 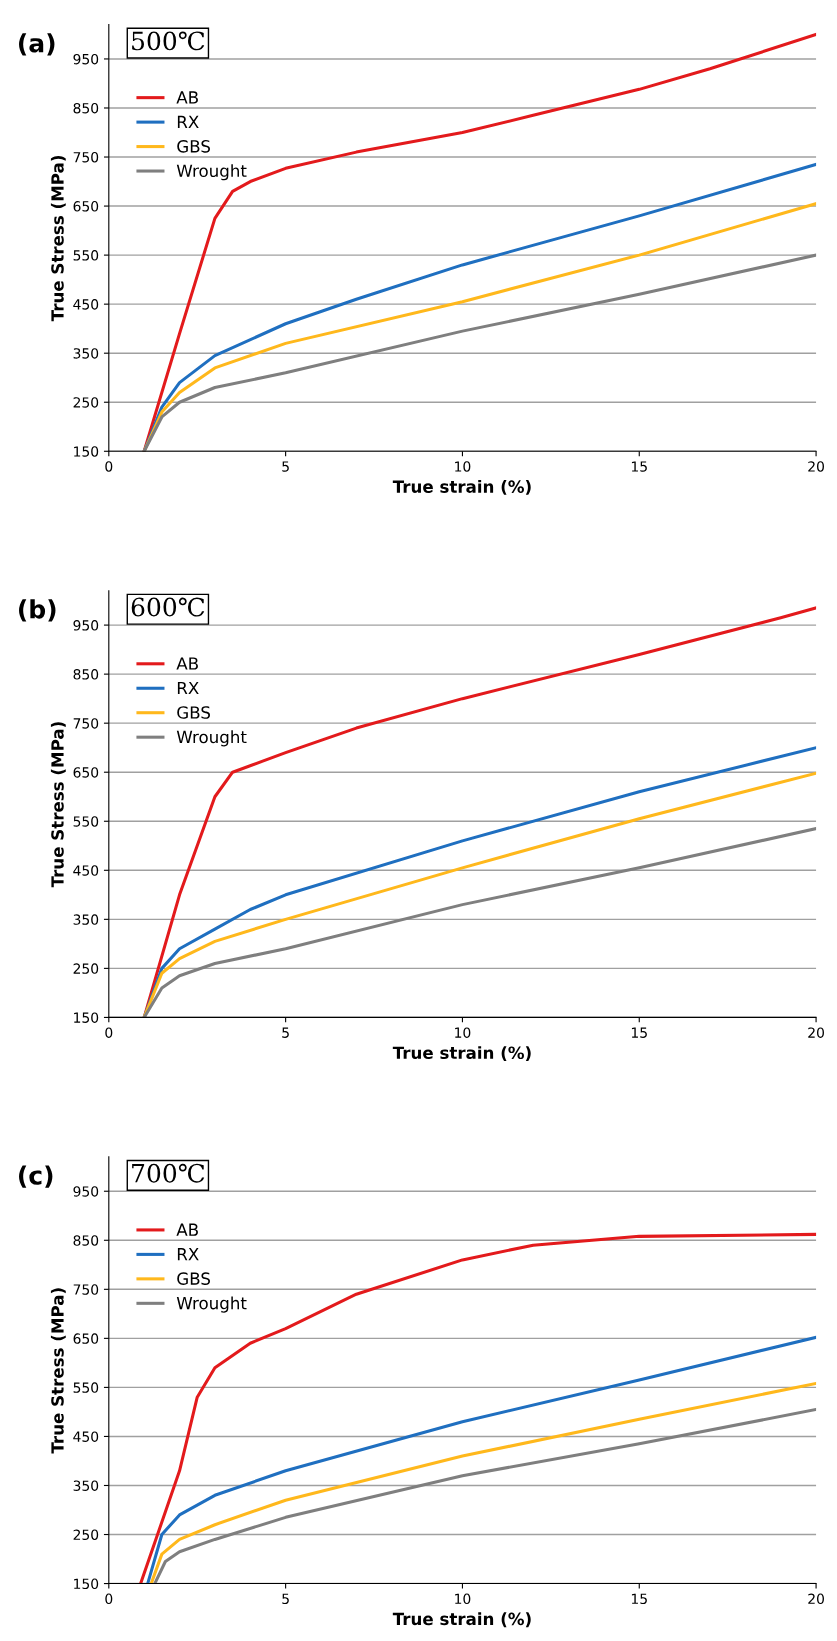 I want to click on annotation: 600℃, so click(x=168, y=607).